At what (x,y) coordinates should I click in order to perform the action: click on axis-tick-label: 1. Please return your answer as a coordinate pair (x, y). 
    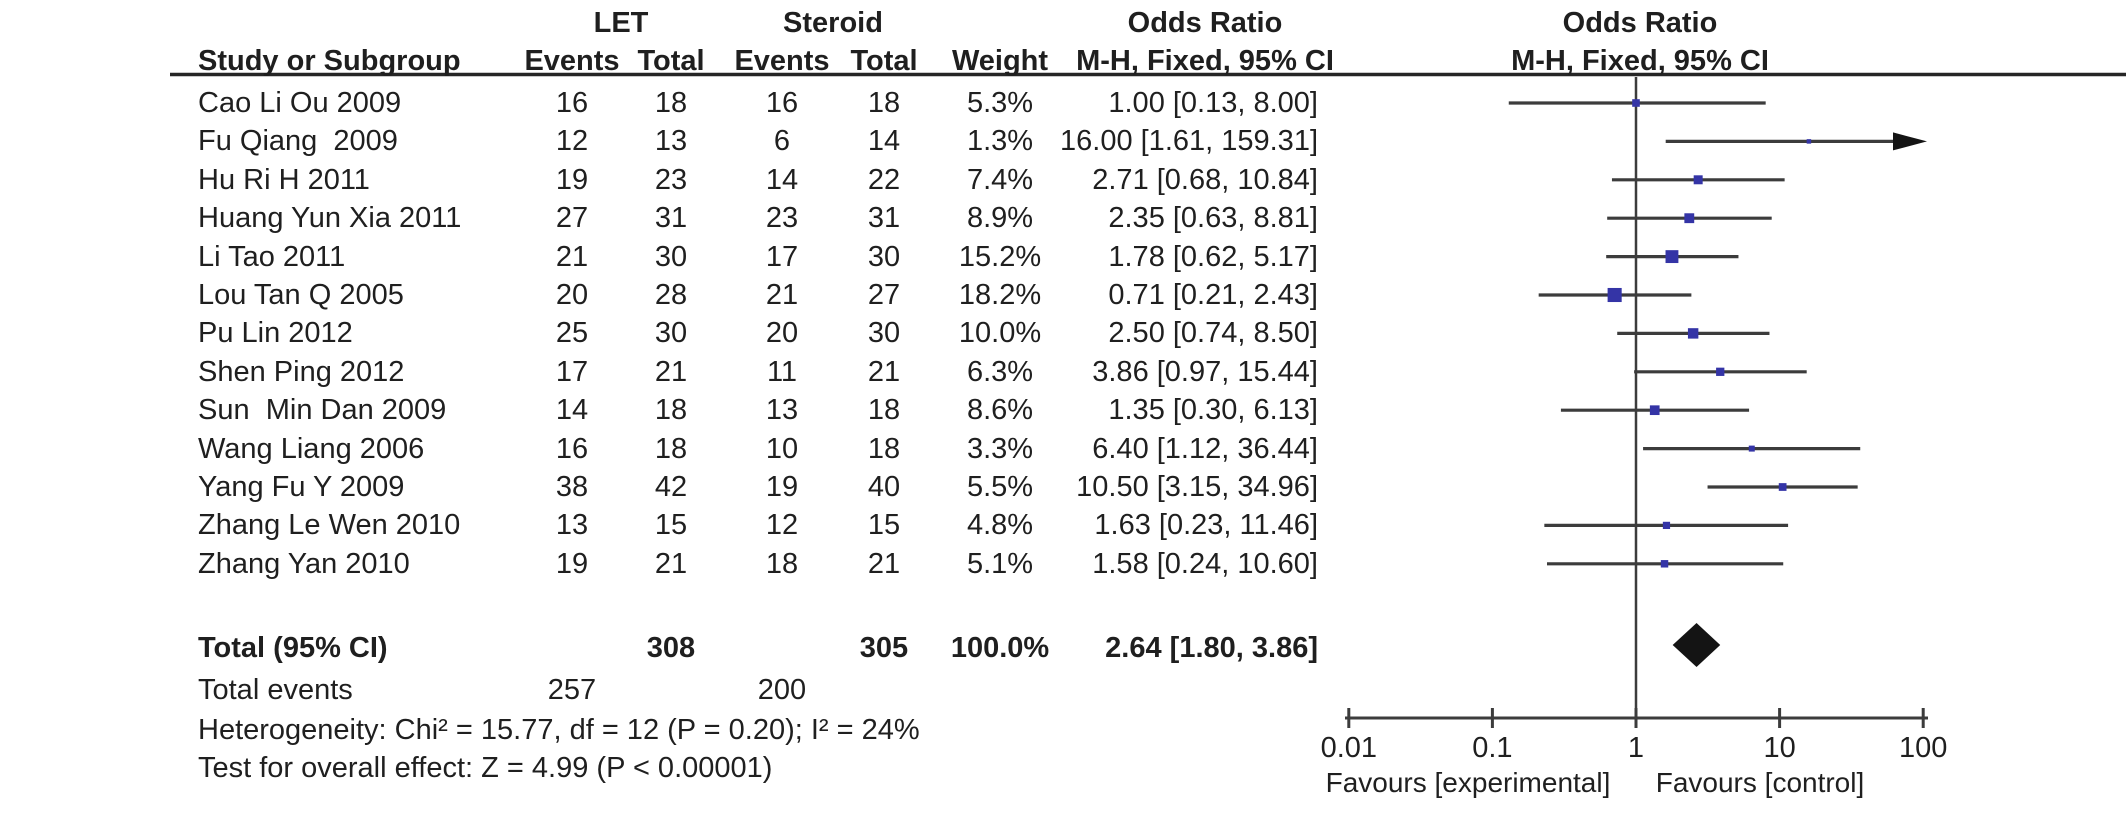
    Looking at the image, I should click on (1636, 748).